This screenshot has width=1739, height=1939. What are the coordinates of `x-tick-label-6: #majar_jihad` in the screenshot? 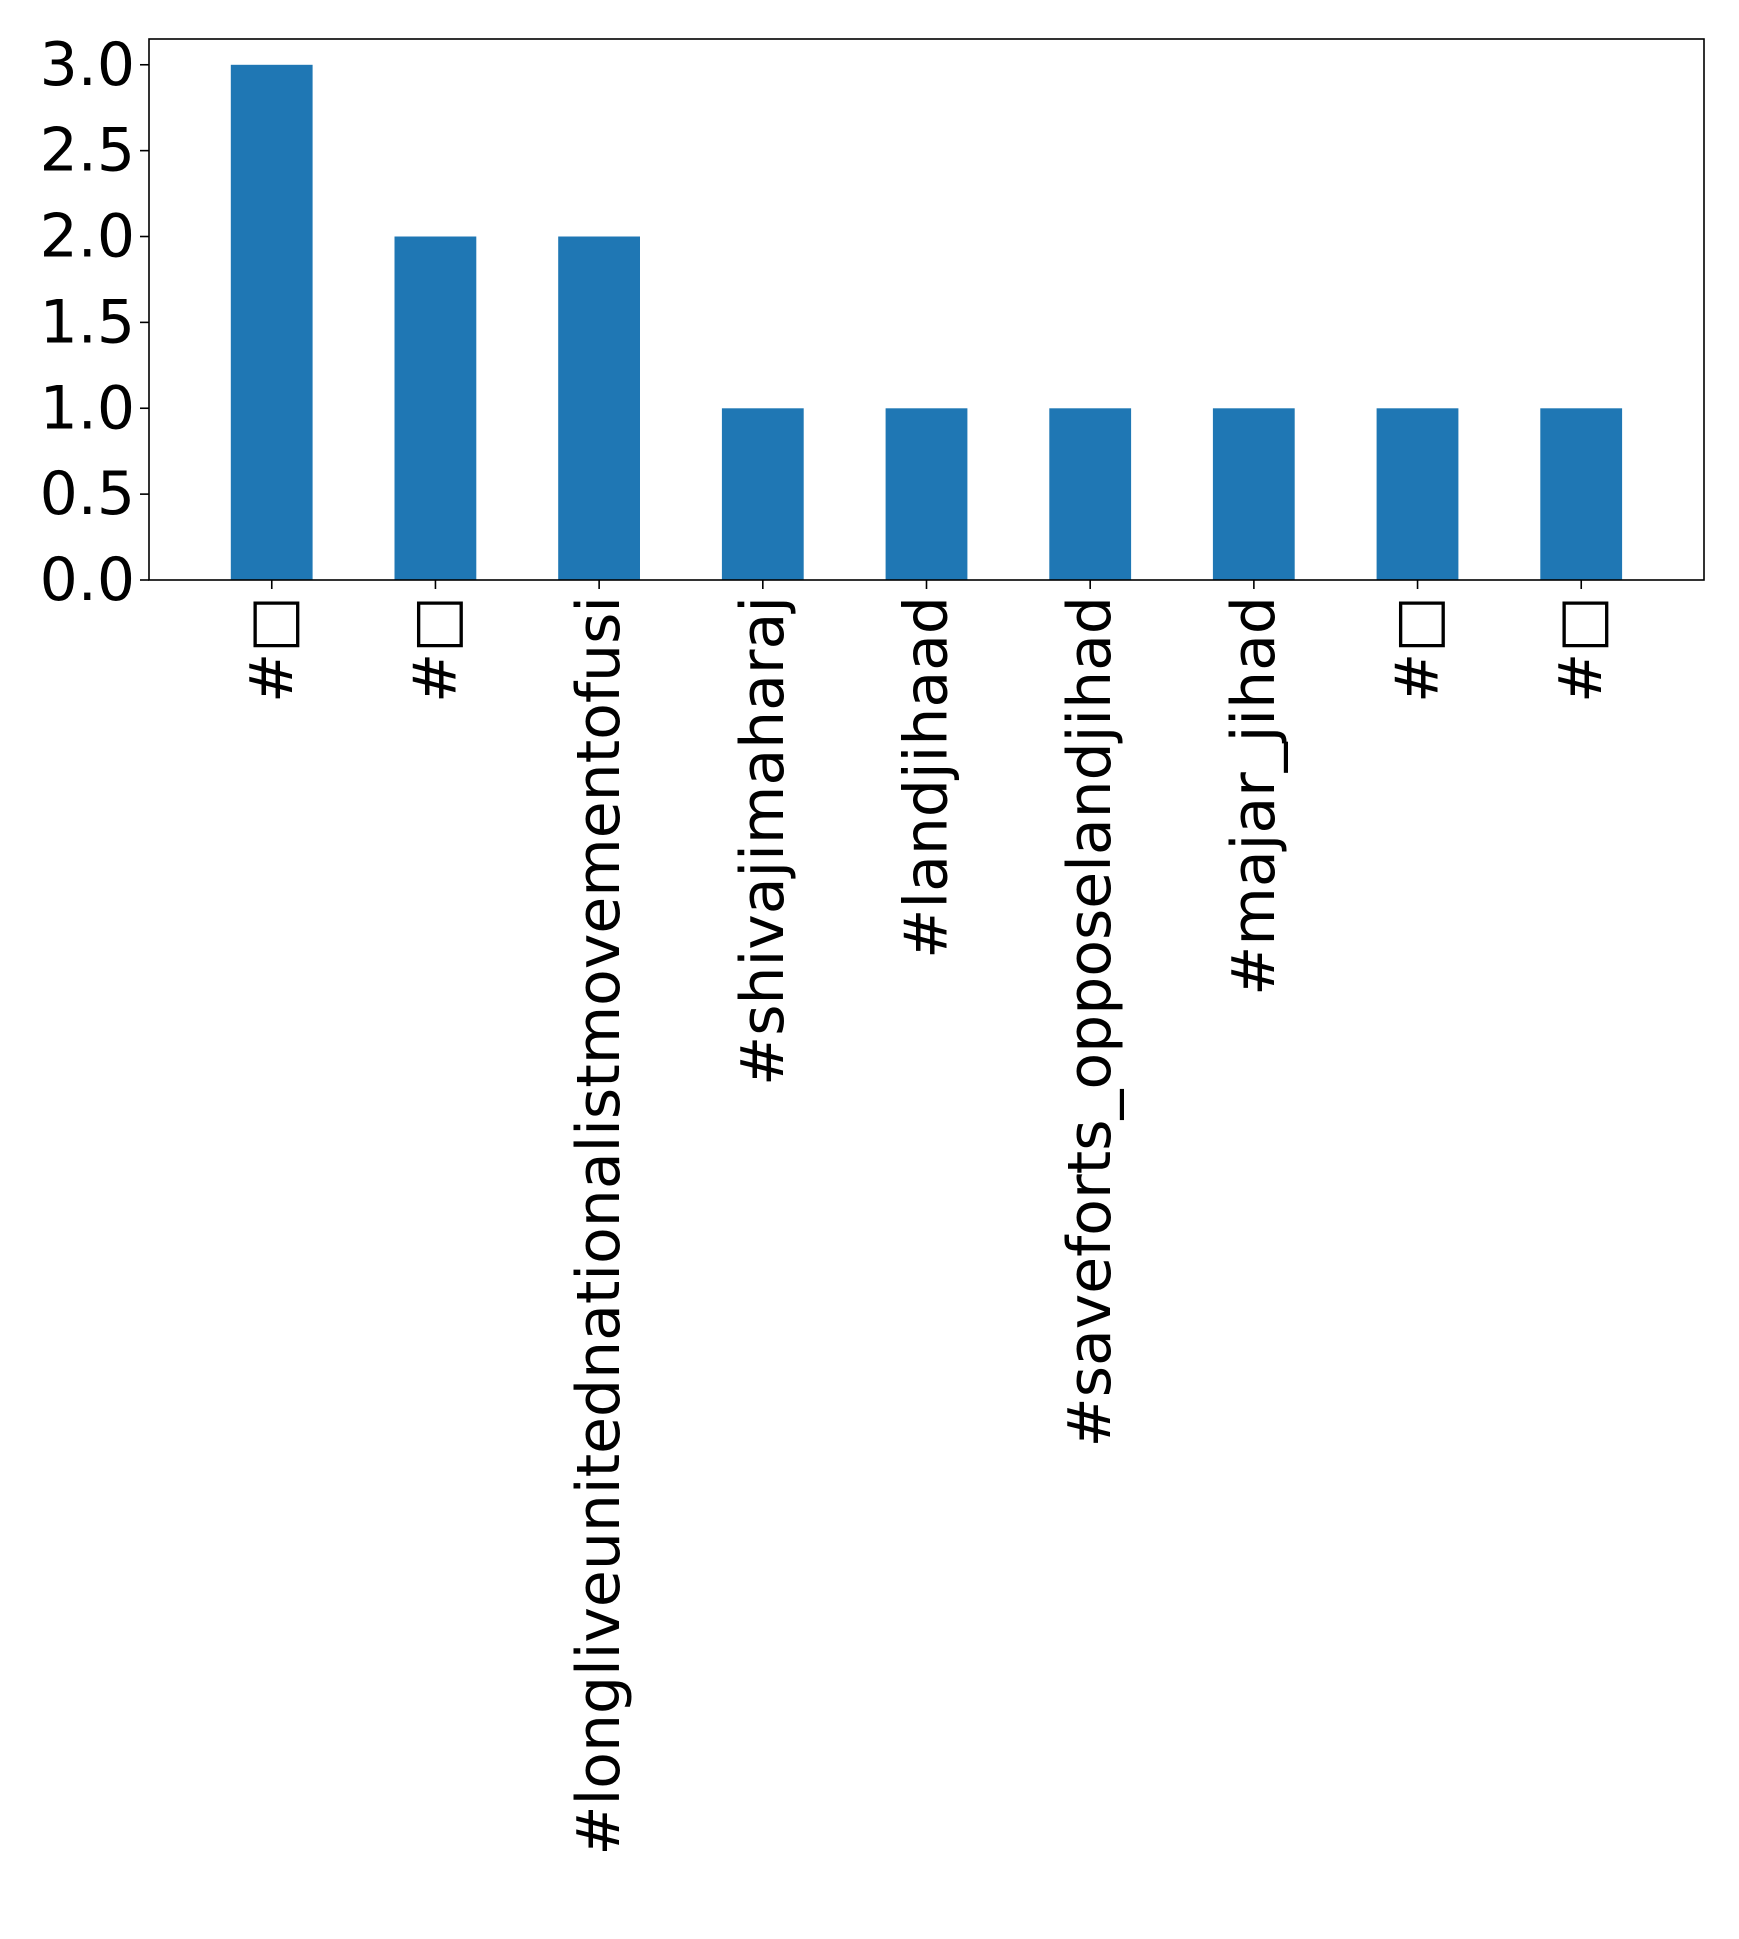 It's located at (1254, 796).